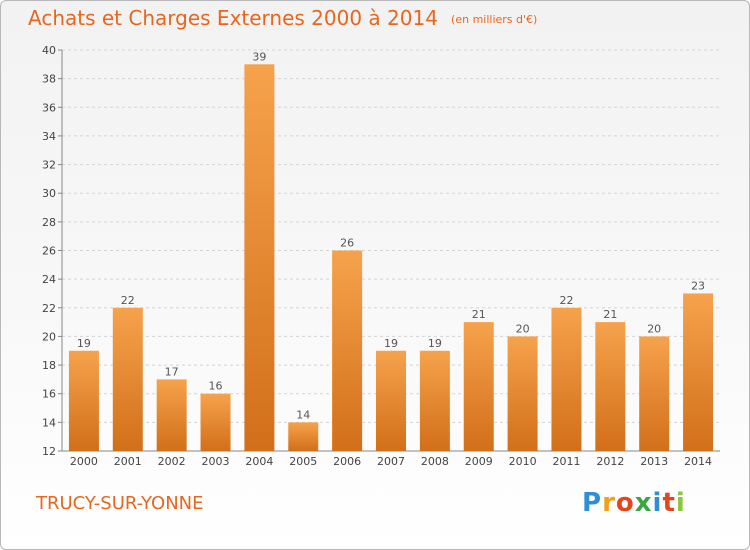 This screenshot has height=550, width=750. What do you see at coordinates (216, 461) in the screenshot?
I see `x-tick-label: 2003` at bounding box center [216, 461].